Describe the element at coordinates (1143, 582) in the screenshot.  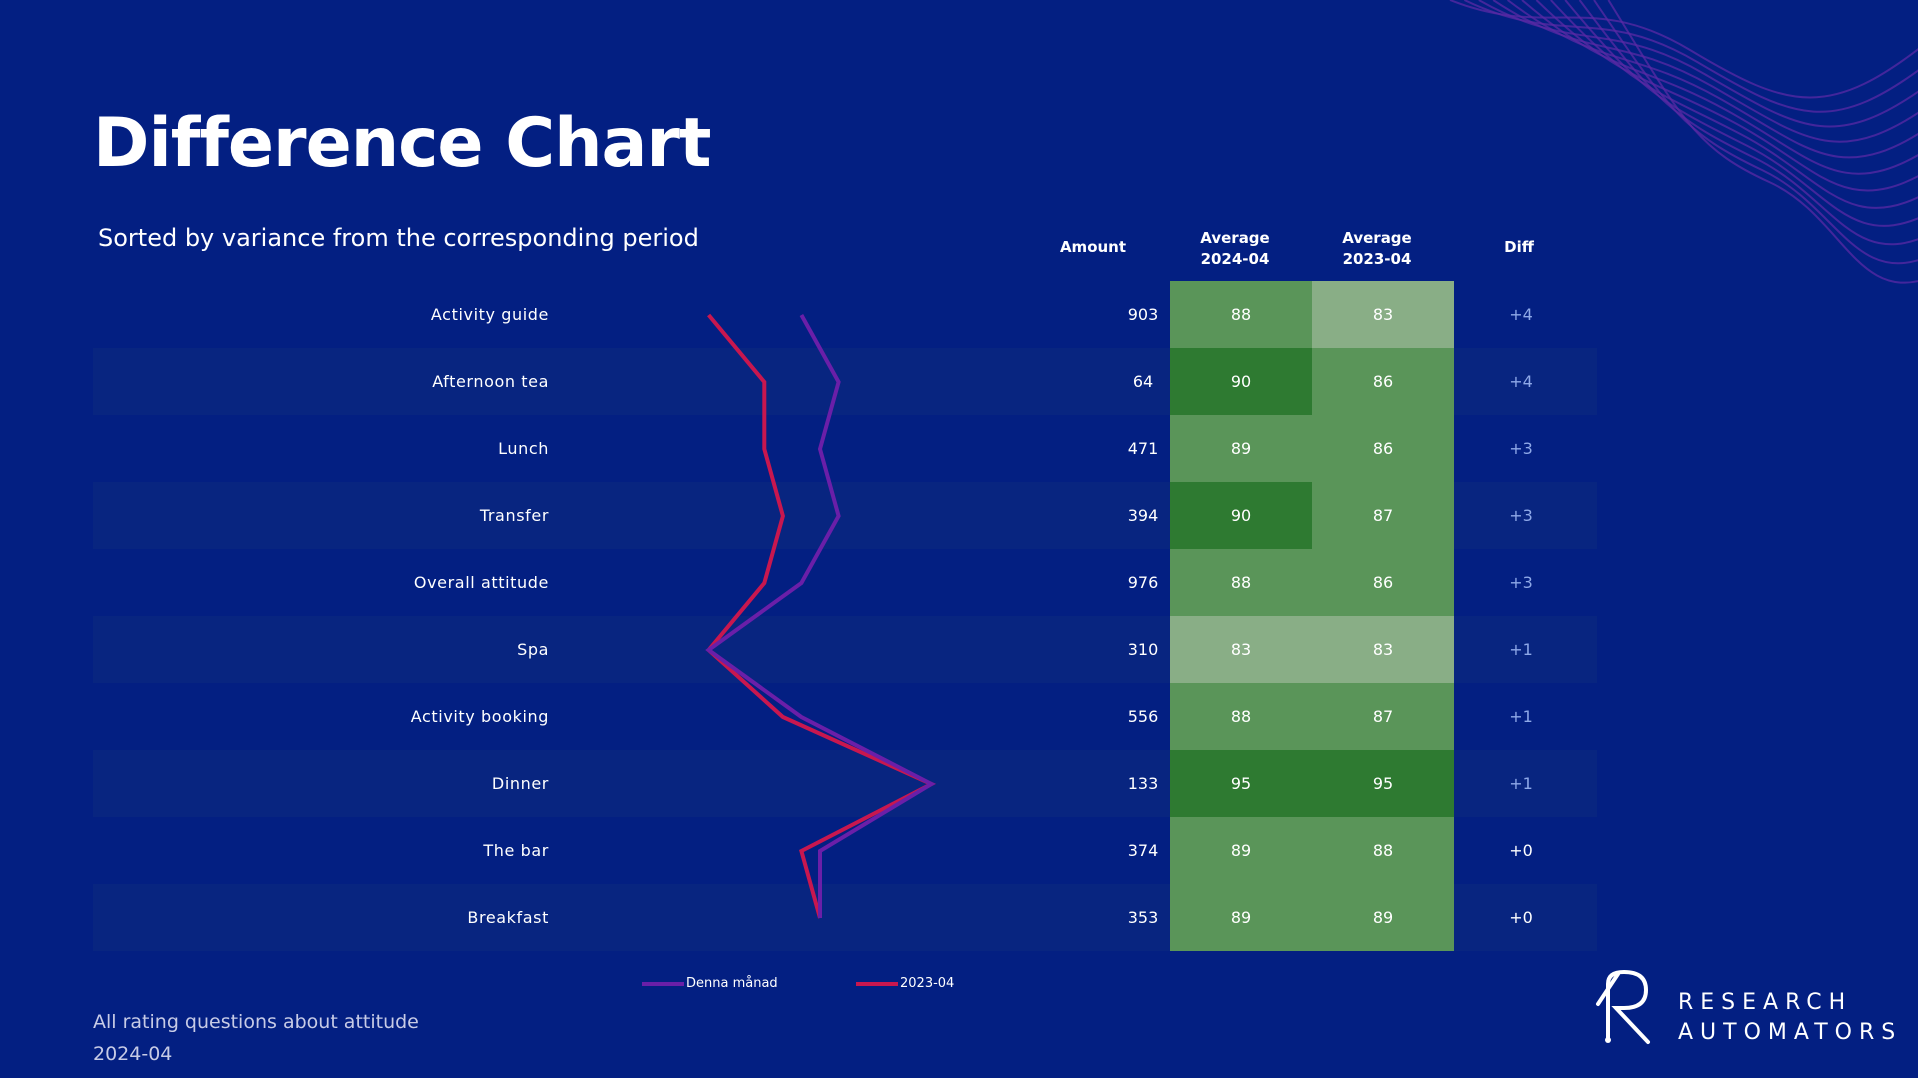
I see `amount-value: 976` at that location.